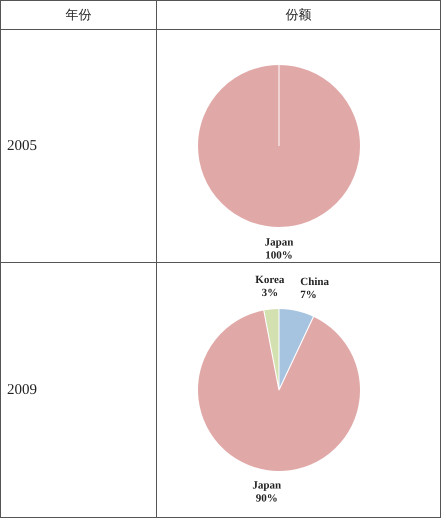 The width and height of the screenshot is (446, 524). What do you see at coordinates (308, 294) in the screenshot?
I see `data-label: 7%` at bounding box center [308, 294].